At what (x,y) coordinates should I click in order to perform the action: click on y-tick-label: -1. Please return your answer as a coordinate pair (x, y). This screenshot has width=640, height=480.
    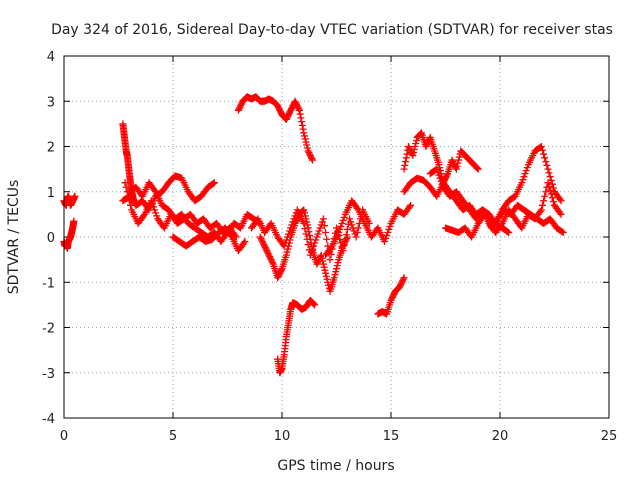
    Looking at the image, I should click on (48, 283).